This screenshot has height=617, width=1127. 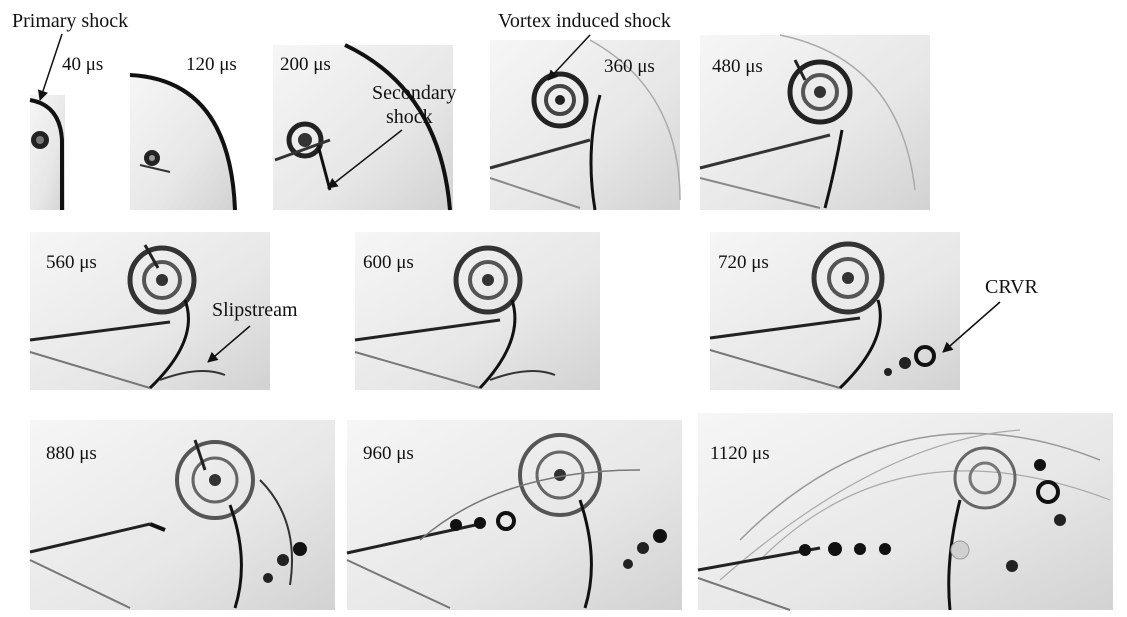 What do you see at coordinates (305, 64) in the screenshot?
I see `time-label-200us: 200 μs` at bounding box center [305, 64].